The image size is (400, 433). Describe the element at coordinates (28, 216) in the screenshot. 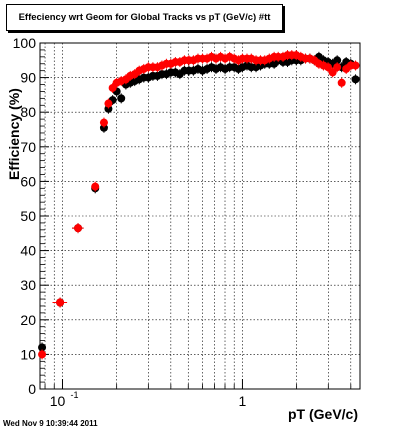

I see `y-tick-label: 50` at that location.